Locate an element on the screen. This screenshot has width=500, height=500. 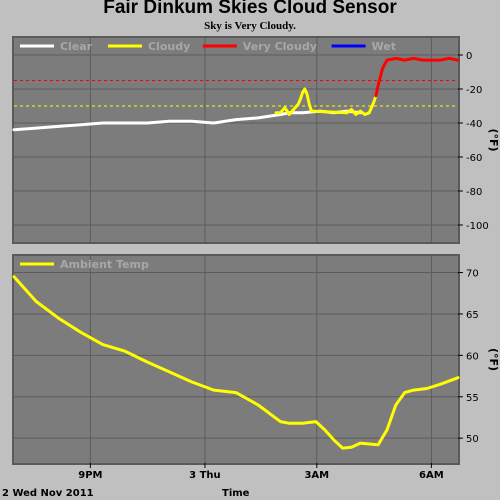
x-tick-label: 9PM is located at coordinates (90, 475).